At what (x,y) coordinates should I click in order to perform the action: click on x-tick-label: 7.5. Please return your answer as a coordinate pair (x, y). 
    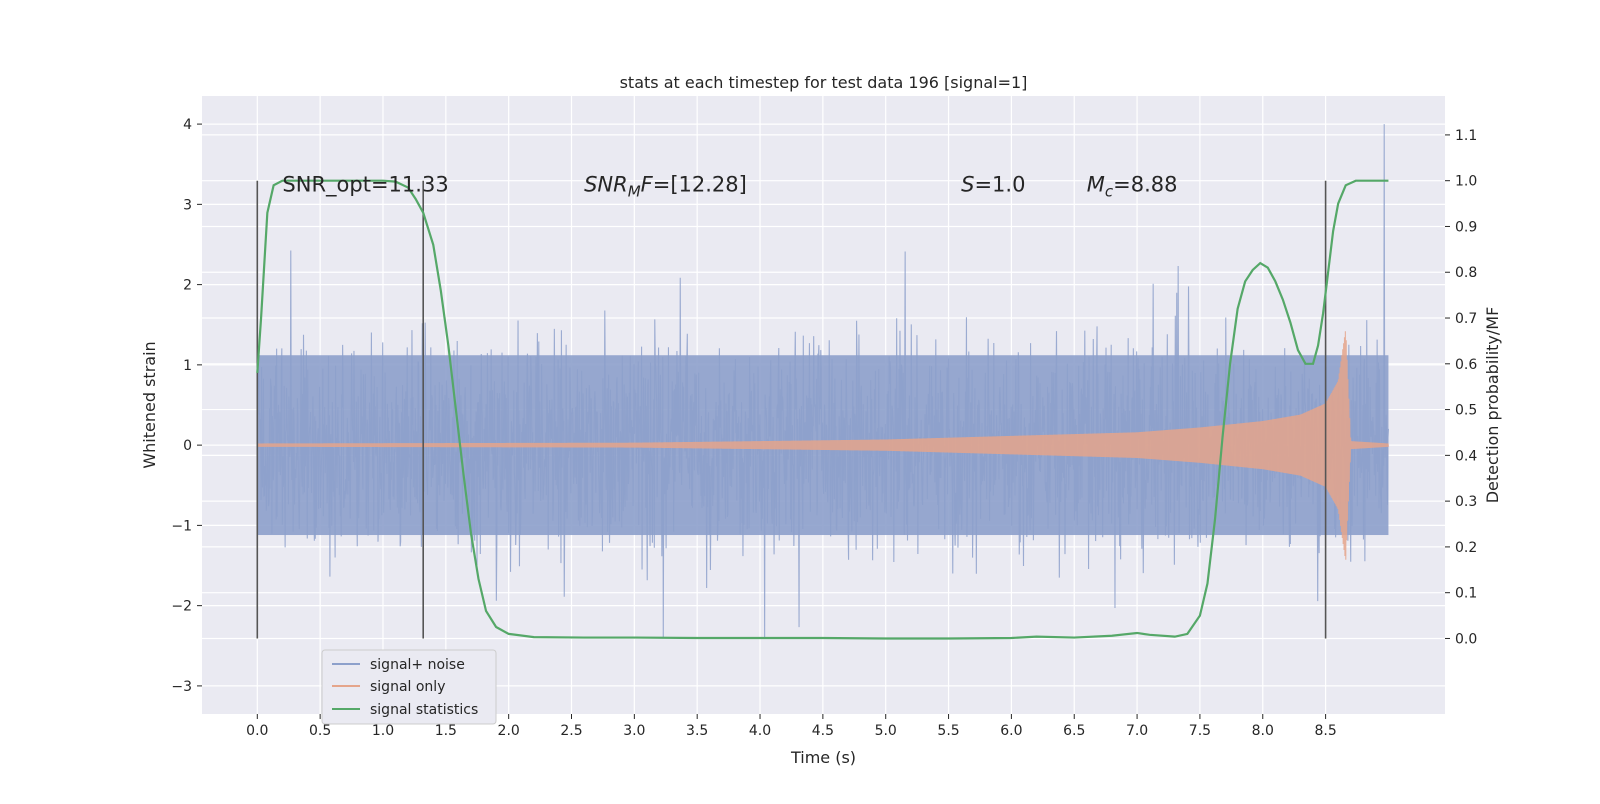
    Looking at the image, I should click on (1200, 731).